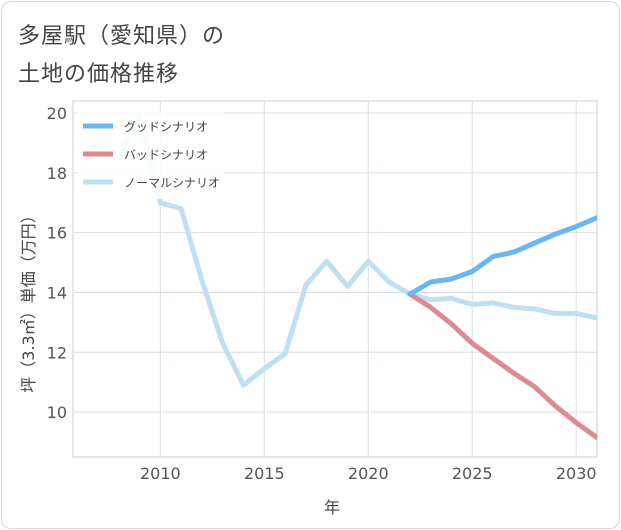 The height and width of the screenshot is (530, 621). I want to click on y-tick-label: 10, so click(57, 412).